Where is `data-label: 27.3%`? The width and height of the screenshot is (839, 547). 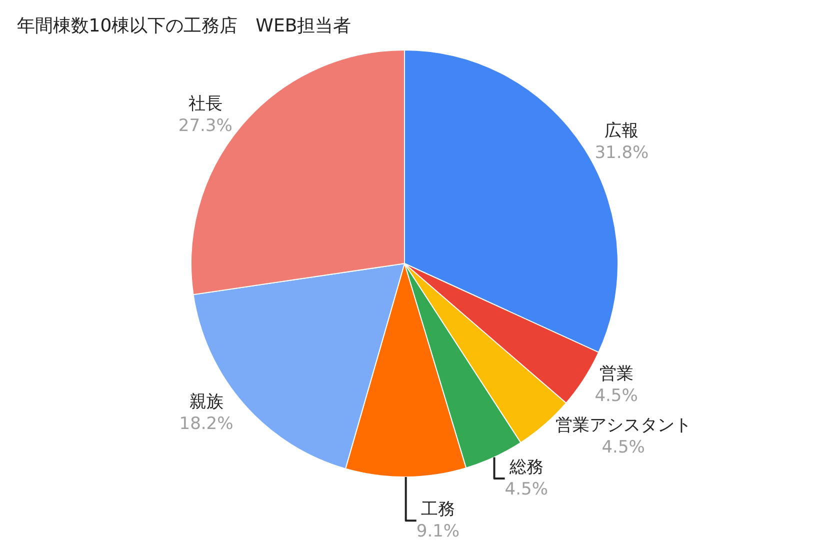 data-label: 27.3% is located at coordinates (205, 126).